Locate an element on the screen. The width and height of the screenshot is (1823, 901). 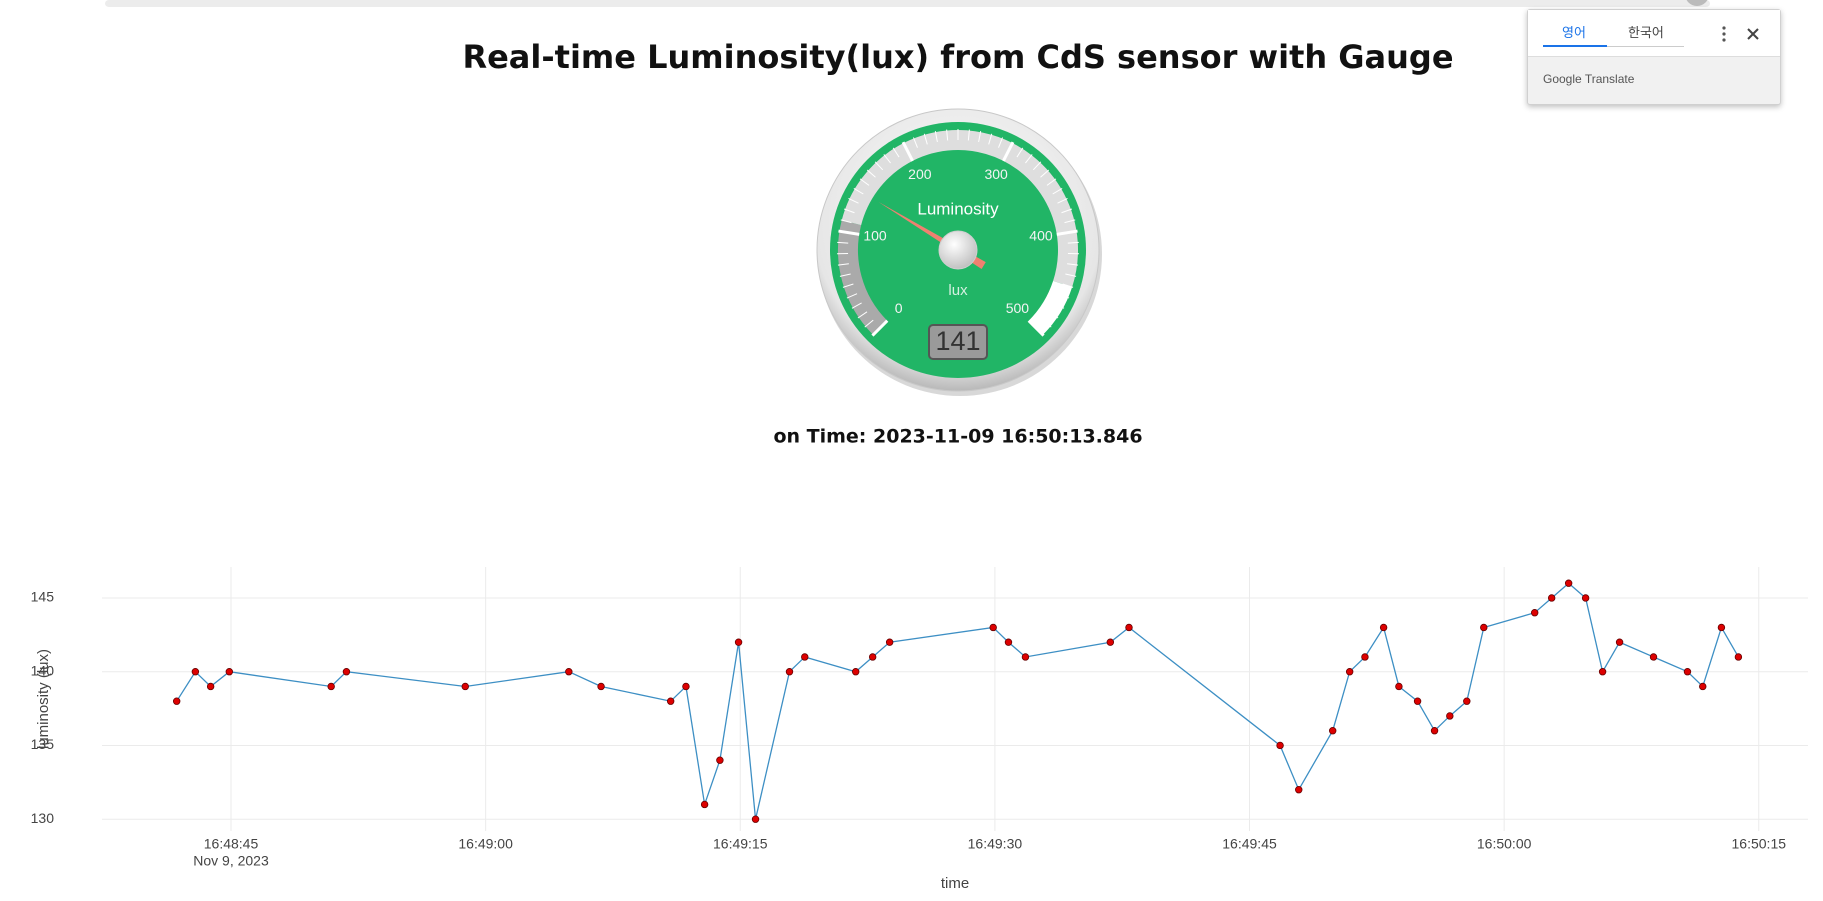
language-tab: 영어 is located at coordinates (1574, 32).